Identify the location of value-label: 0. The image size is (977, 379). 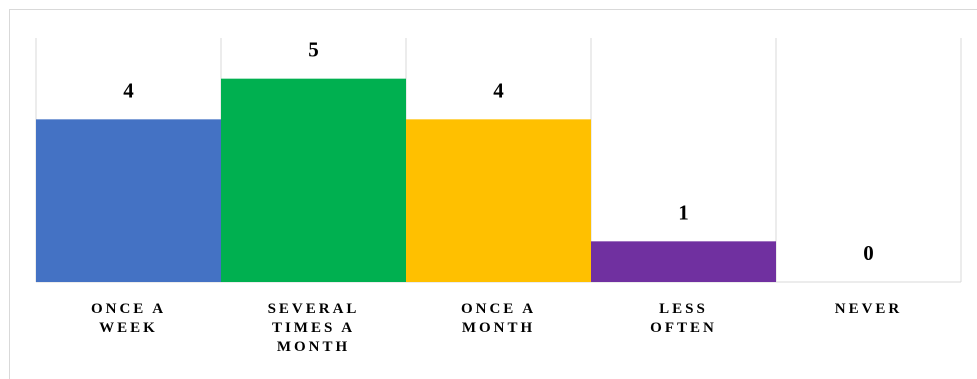
(868, 253).